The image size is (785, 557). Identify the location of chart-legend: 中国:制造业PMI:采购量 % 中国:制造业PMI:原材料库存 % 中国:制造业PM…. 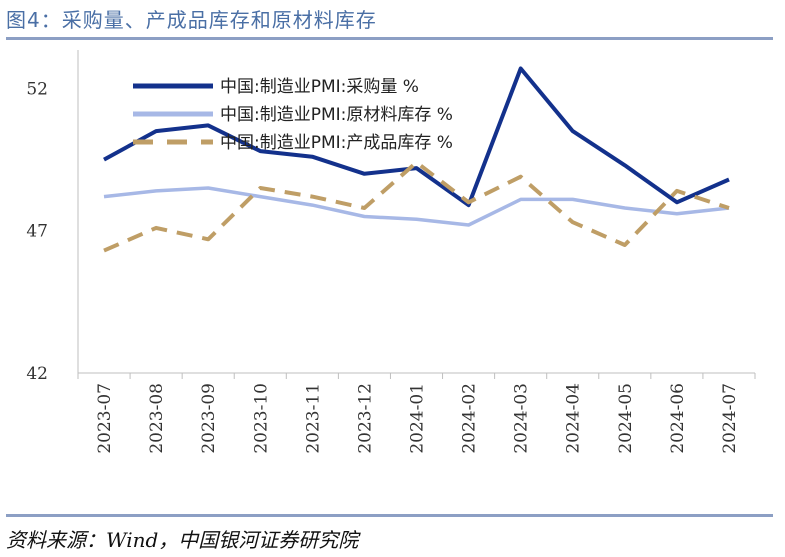
(293, 115).